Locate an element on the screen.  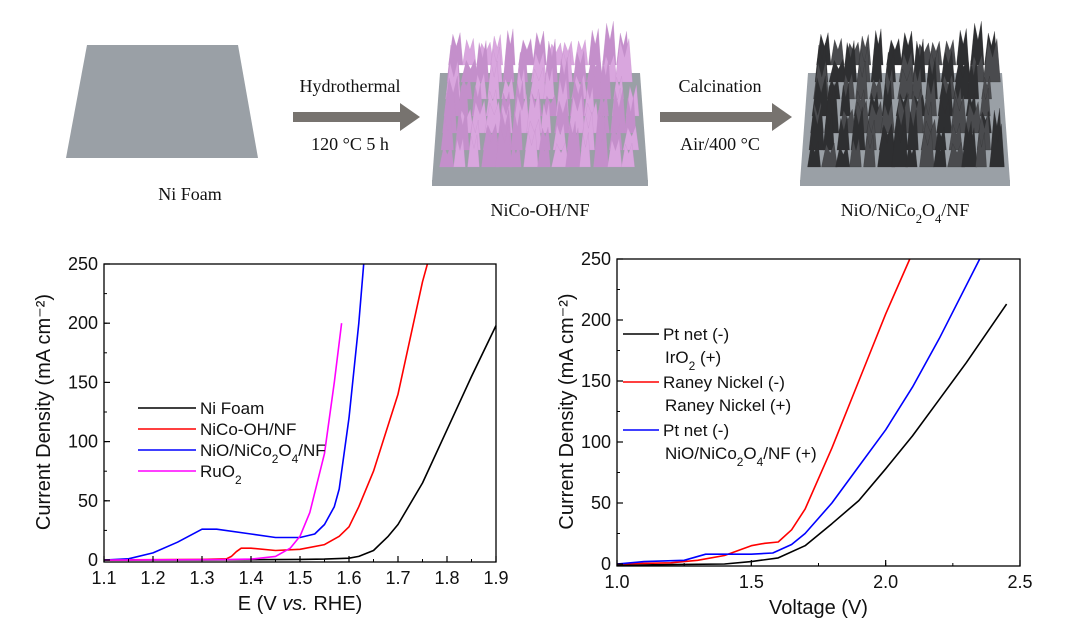
arrow-calcination-icon is located at coordinates (726, 117).